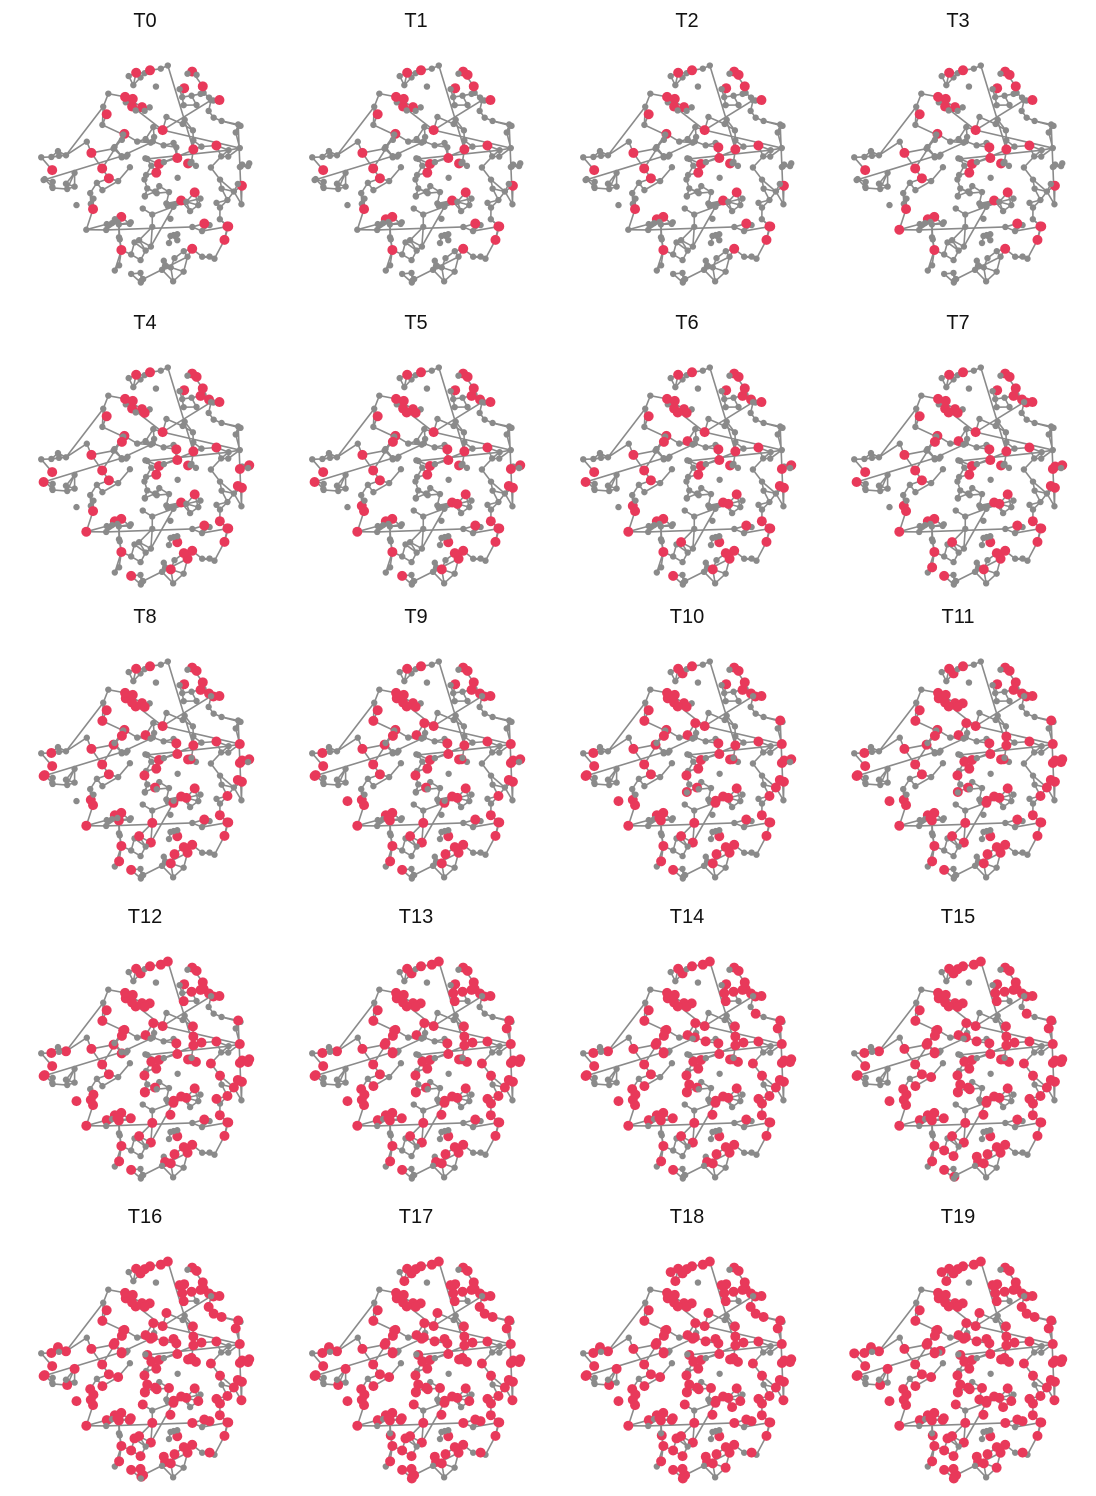  I want to click on node-layer, so click(417, 475).